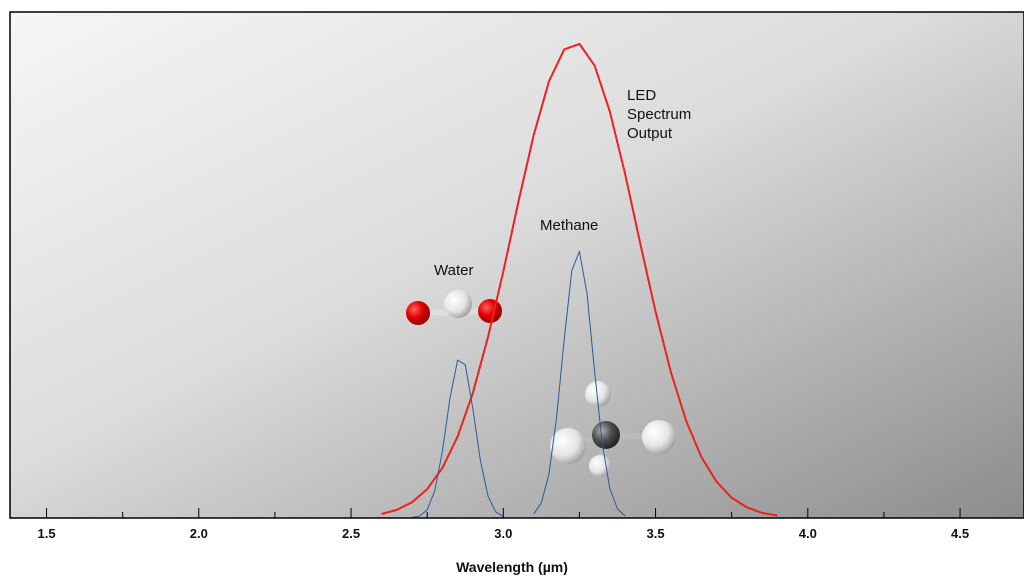  Describe the element at coordinates (808, 533) in the screenshot. I see `x-tick-label: 4.0` at that location.